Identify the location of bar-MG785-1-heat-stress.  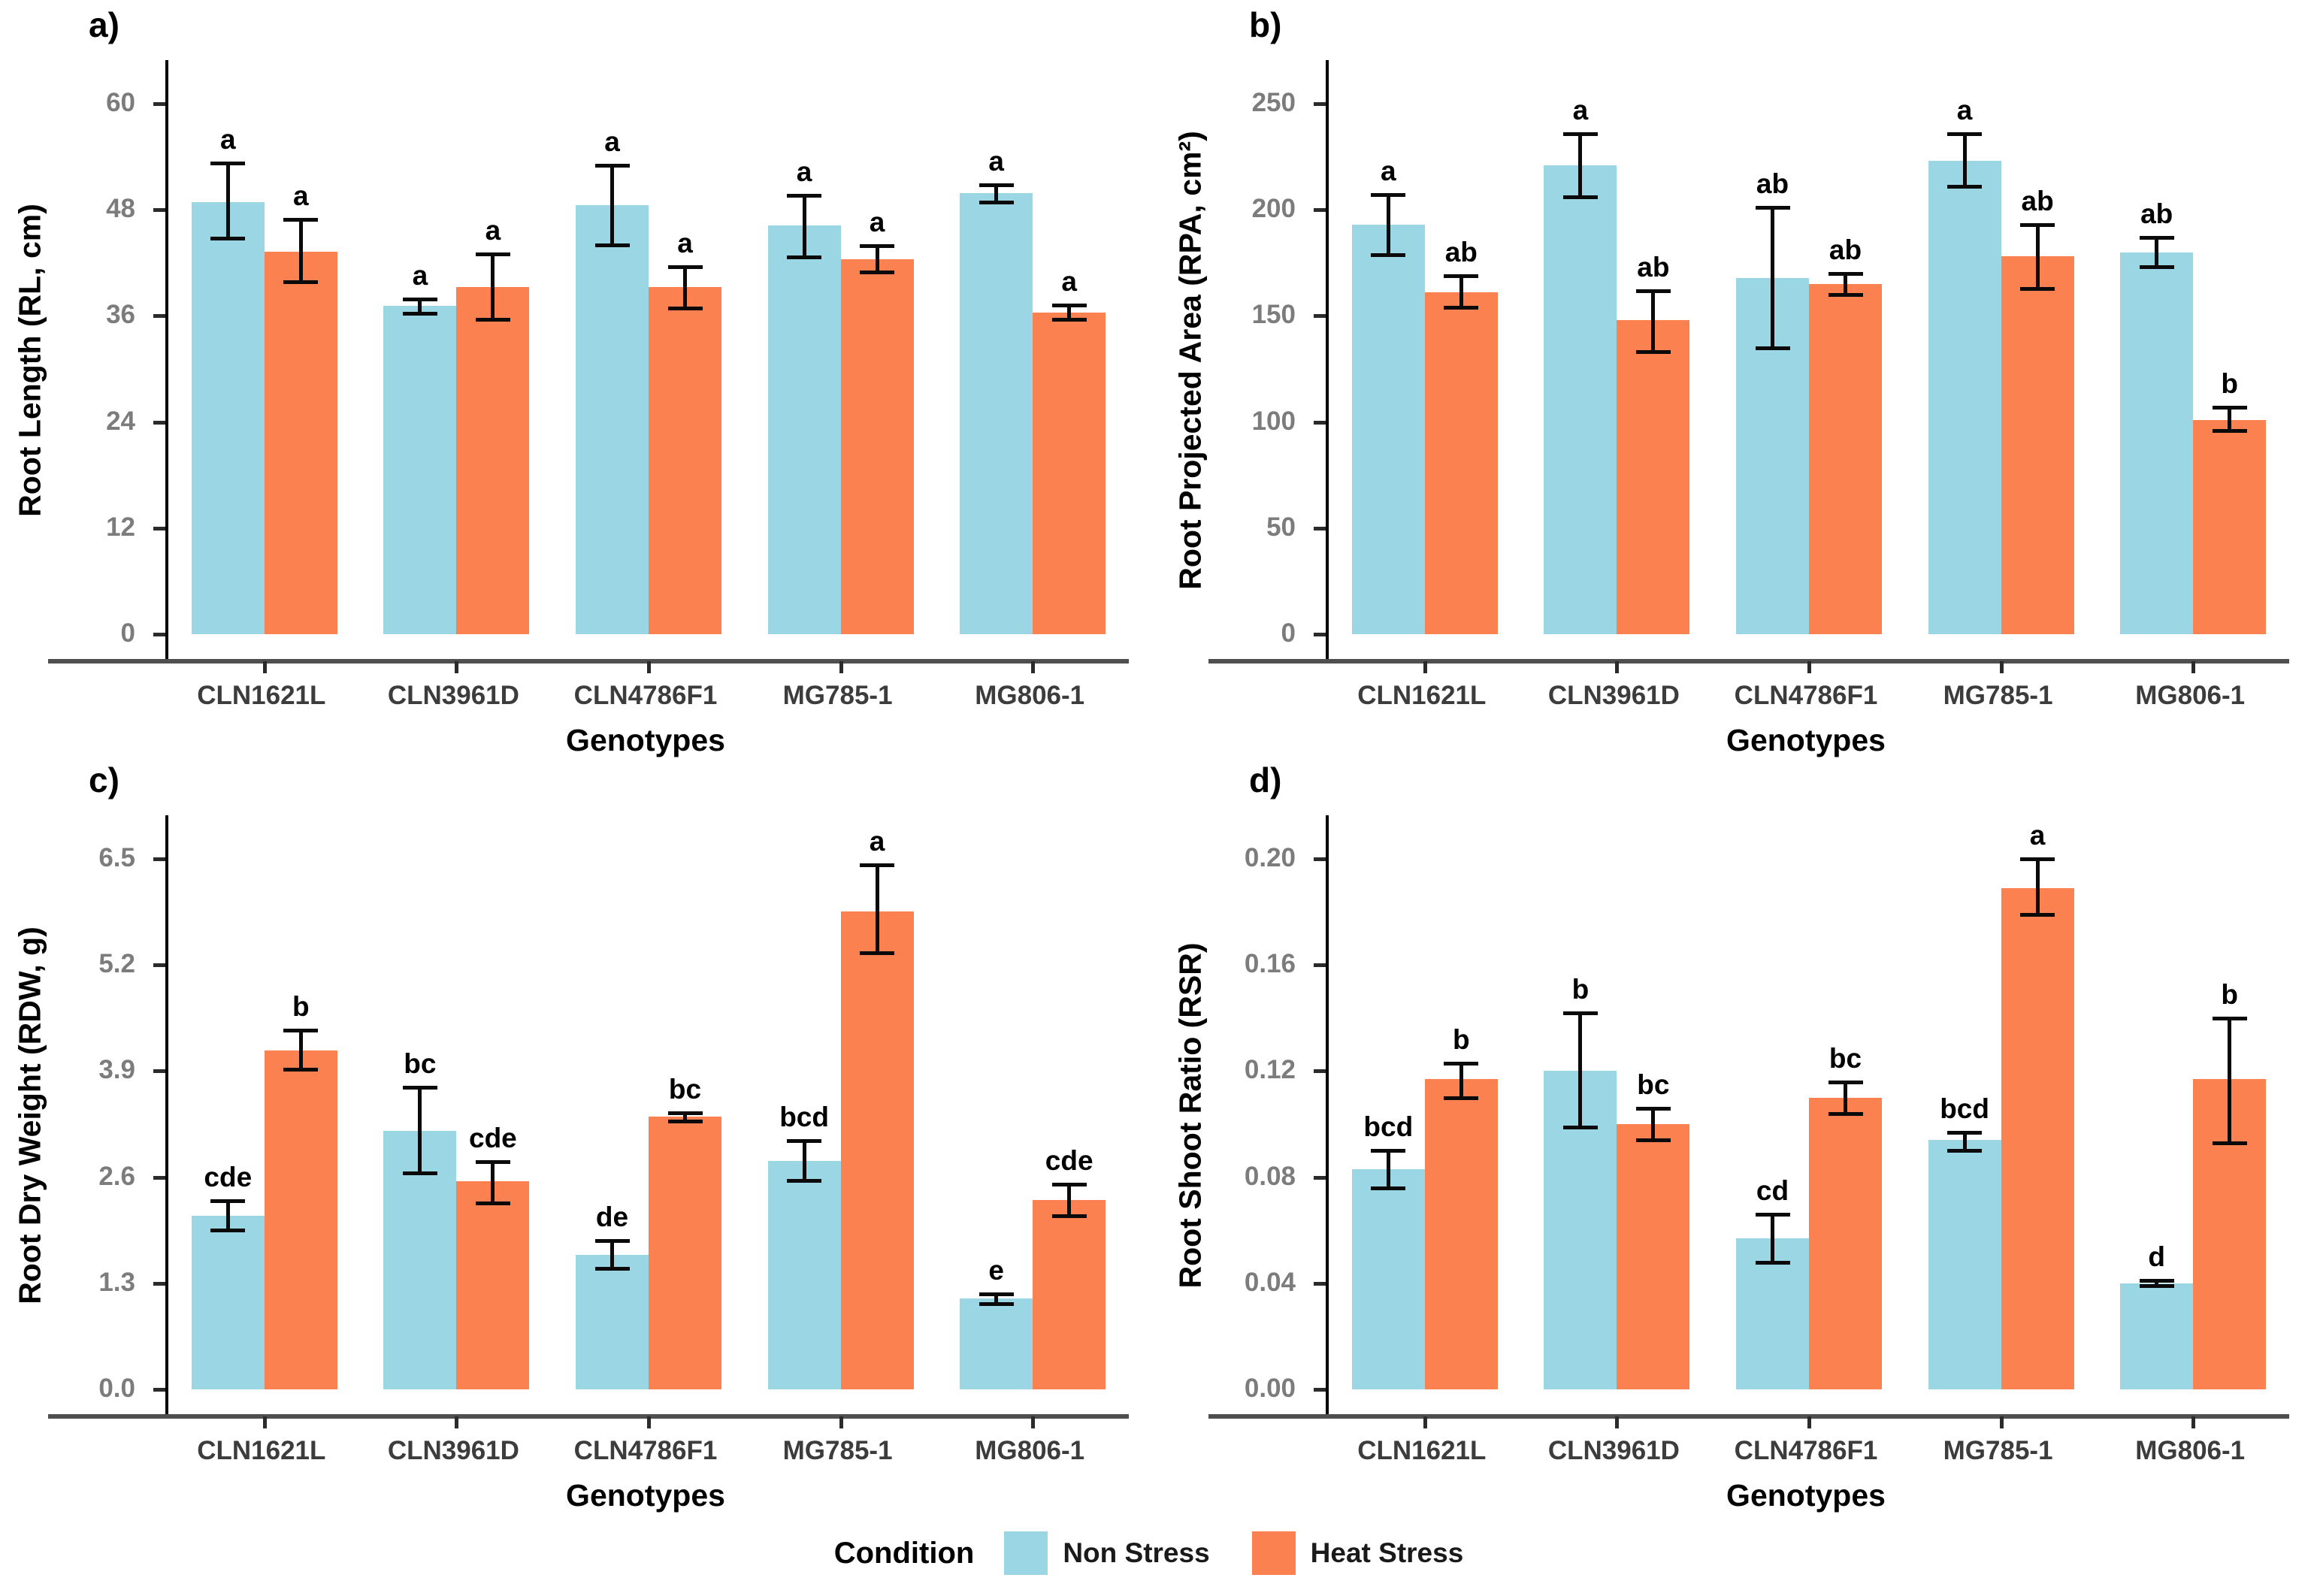
(2037, 445).